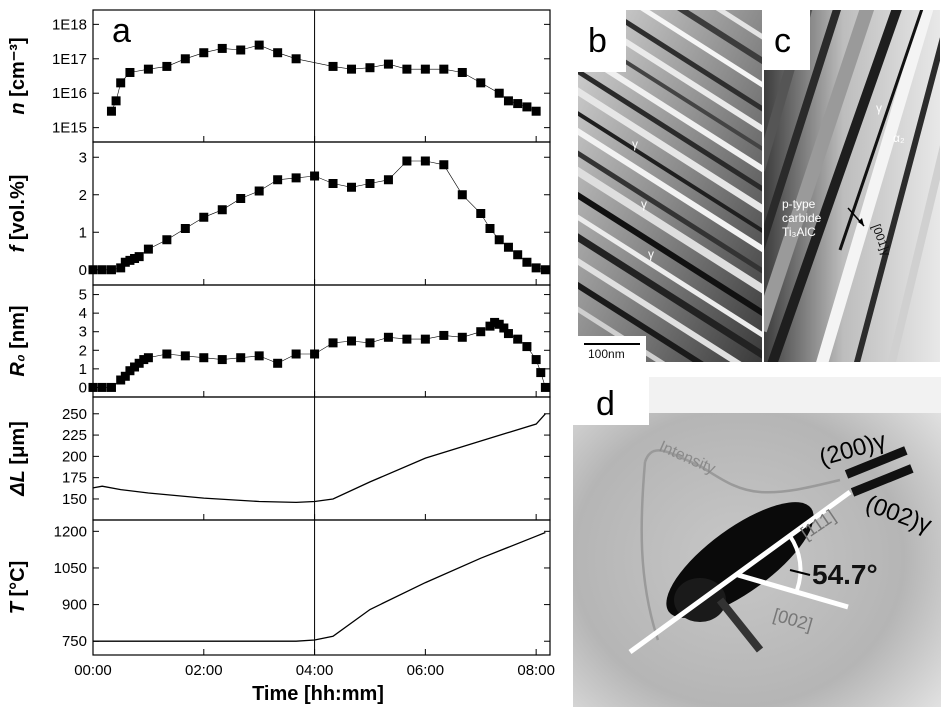 The height and width of the screenshot is (709, 941). Describe the element at coordinates (605, 404) in the screenshot. I see `panel-d-letter: d` at that location.